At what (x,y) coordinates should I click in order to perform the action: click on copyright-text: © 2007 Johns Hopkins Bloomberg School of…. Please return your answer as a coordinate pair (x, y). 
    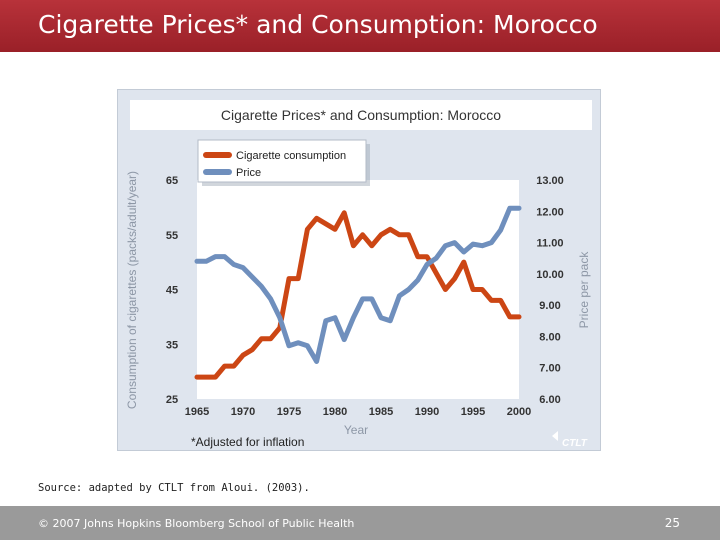
    Looking at the image, I should click on (196, 523).